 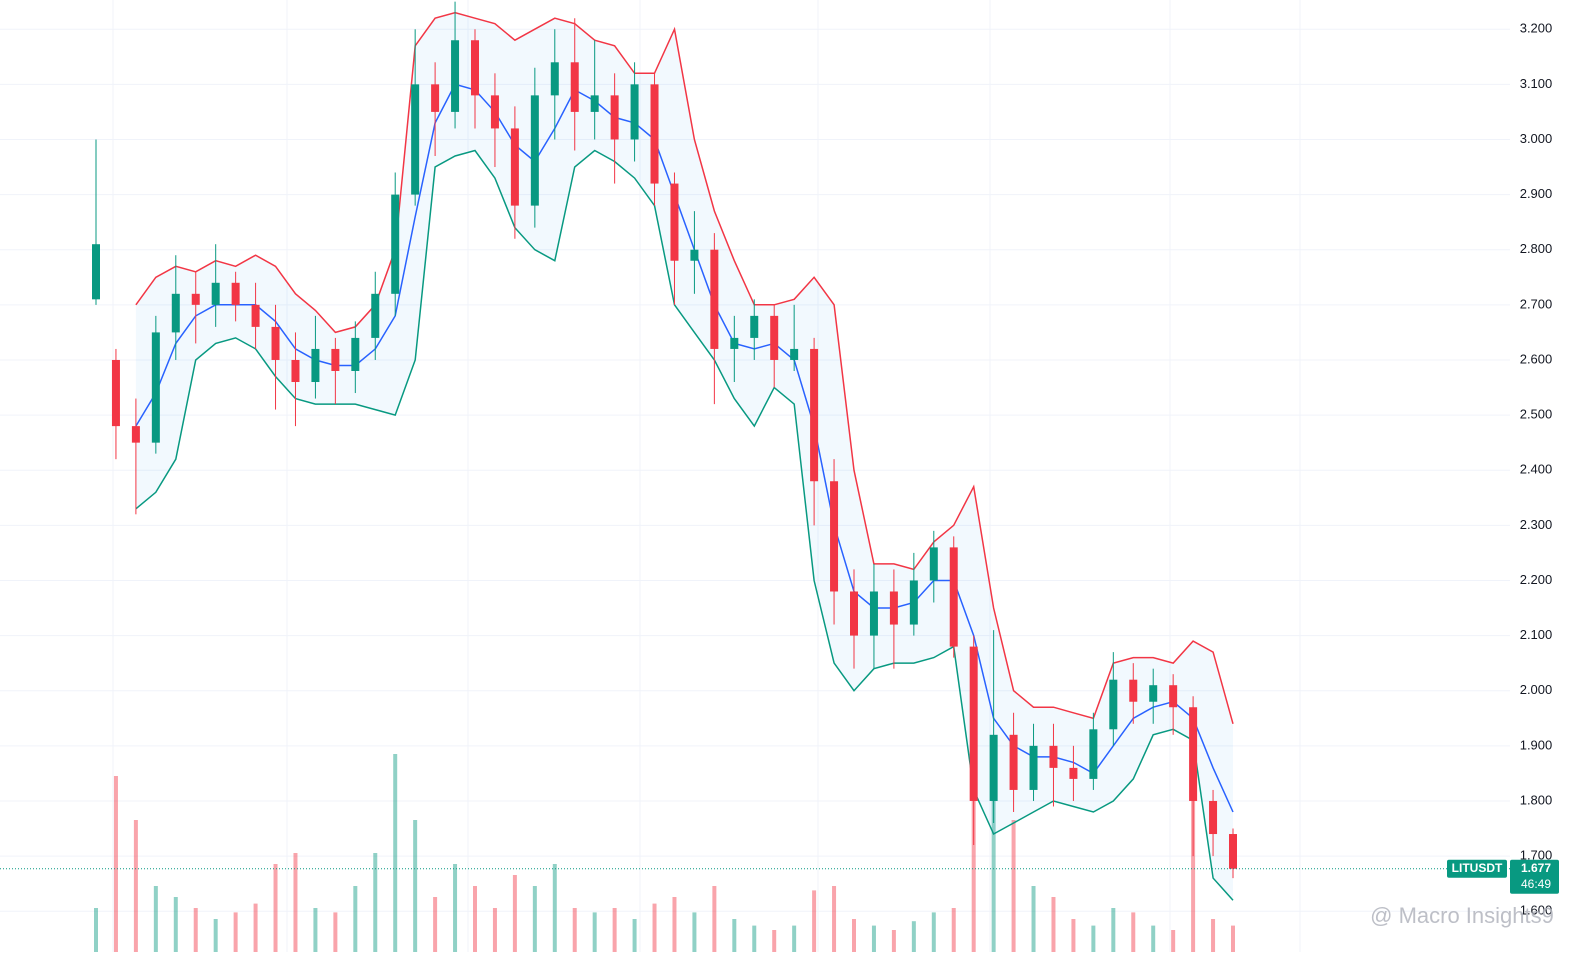 What do you see at coordinates (1536, 414) in the screenshot?
I see `y-tick-label: 2.500` at bounding box center [1536, 414].